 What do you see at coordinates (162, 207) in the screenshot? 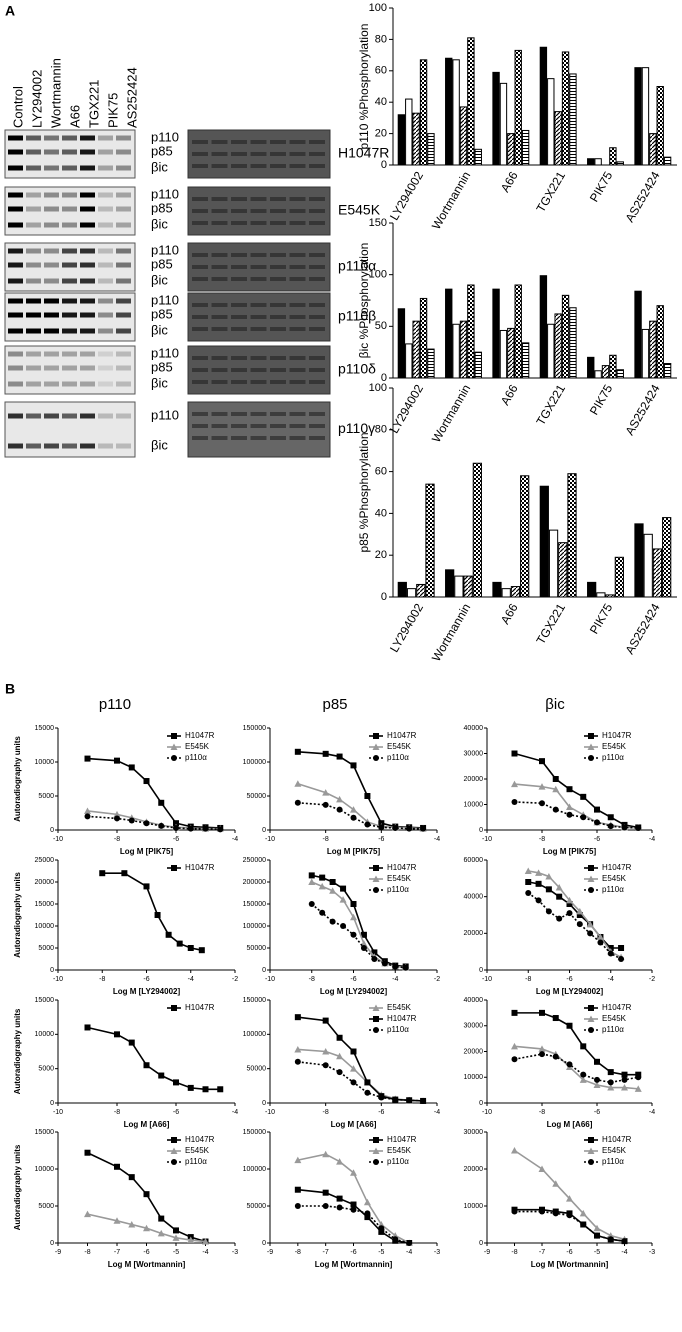
I see `band-label: p85` at bounding box center [162, 207].